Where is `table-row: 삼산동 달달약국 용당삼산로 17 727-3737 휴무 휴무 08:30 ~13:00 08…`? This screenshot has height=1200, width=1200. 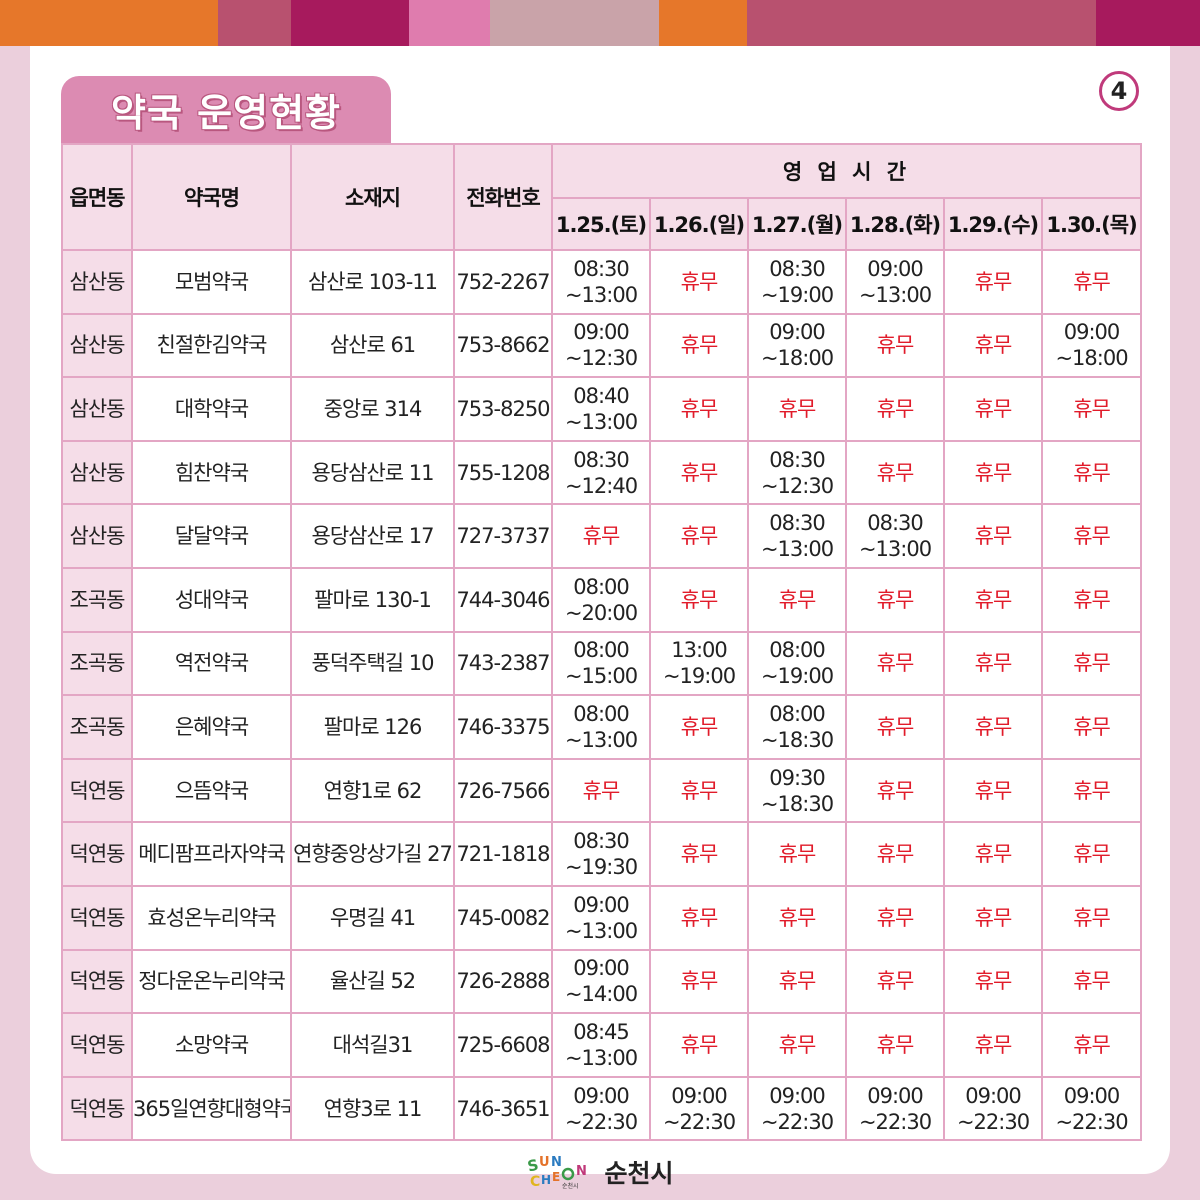 table-row: 삼산동 달달약국 용당삼산로 17 727-3737 휴무 휴무 08:30 ~13:00 08… is located at coordinates (602, 536).